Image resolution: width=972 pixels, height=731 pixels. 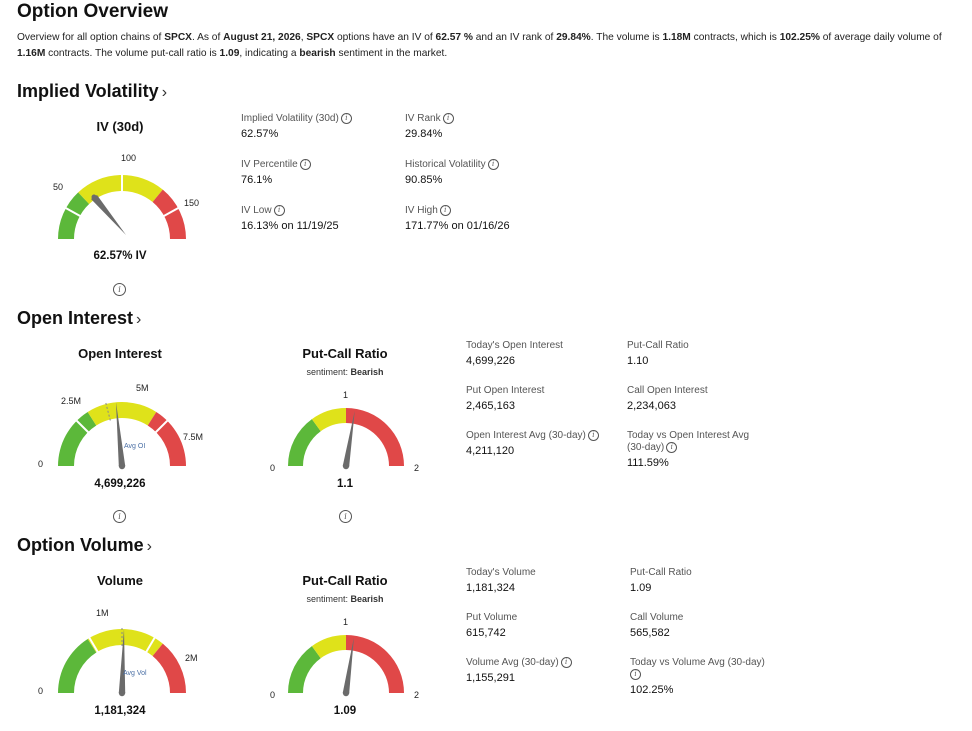 I want to click on stat-label-text: IV Low, so click(x=256, y=211).